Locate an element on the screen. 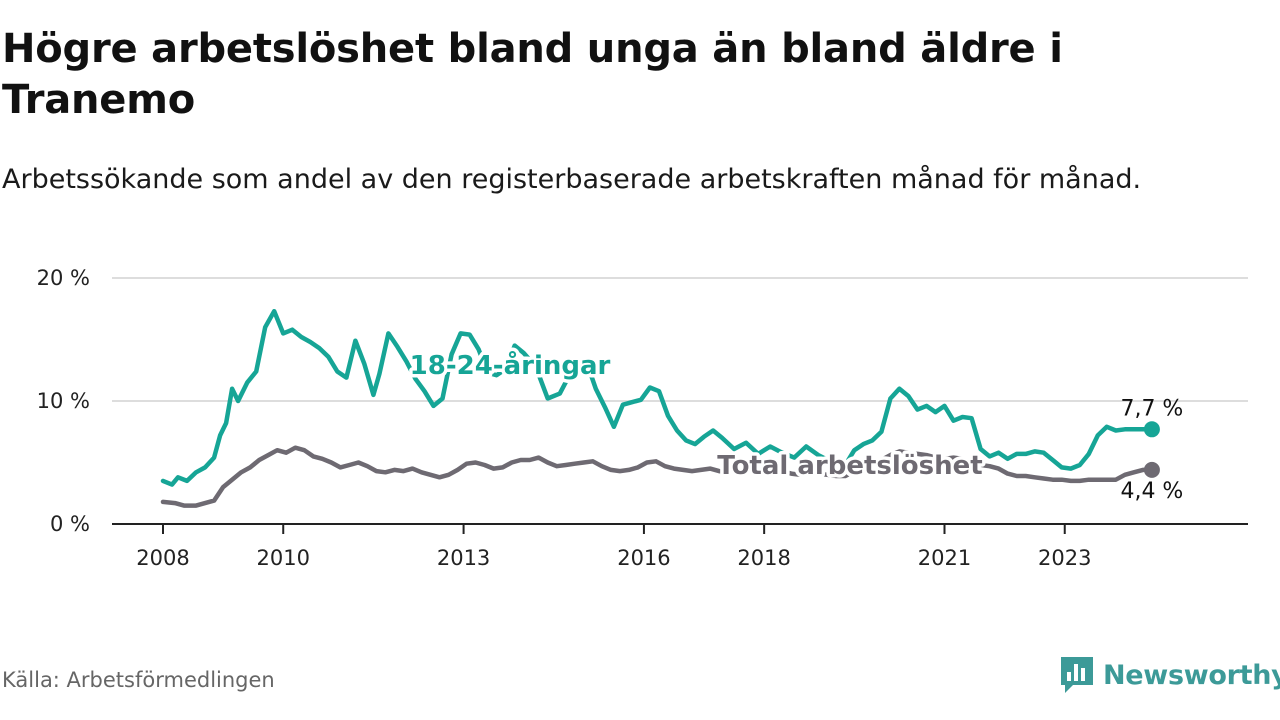  x-tick-label: 2018 is located at coordinates (763, 558).